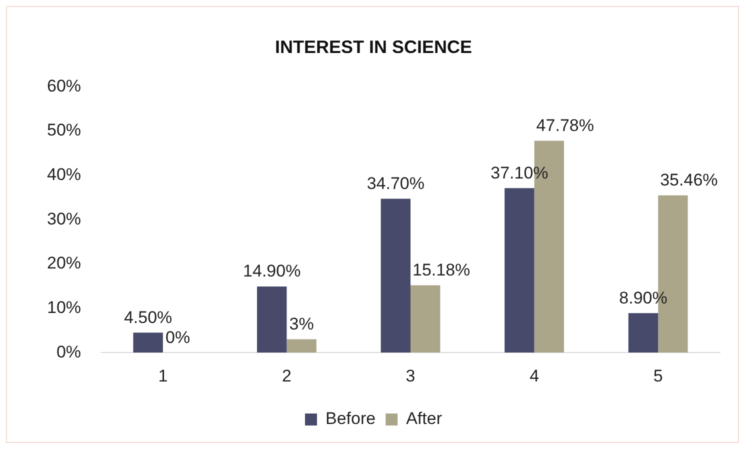  Describe the element at coordinates (373, 46) in the screenshot. I see `chart-title: INTEREST IN SCIENCE` at that location.